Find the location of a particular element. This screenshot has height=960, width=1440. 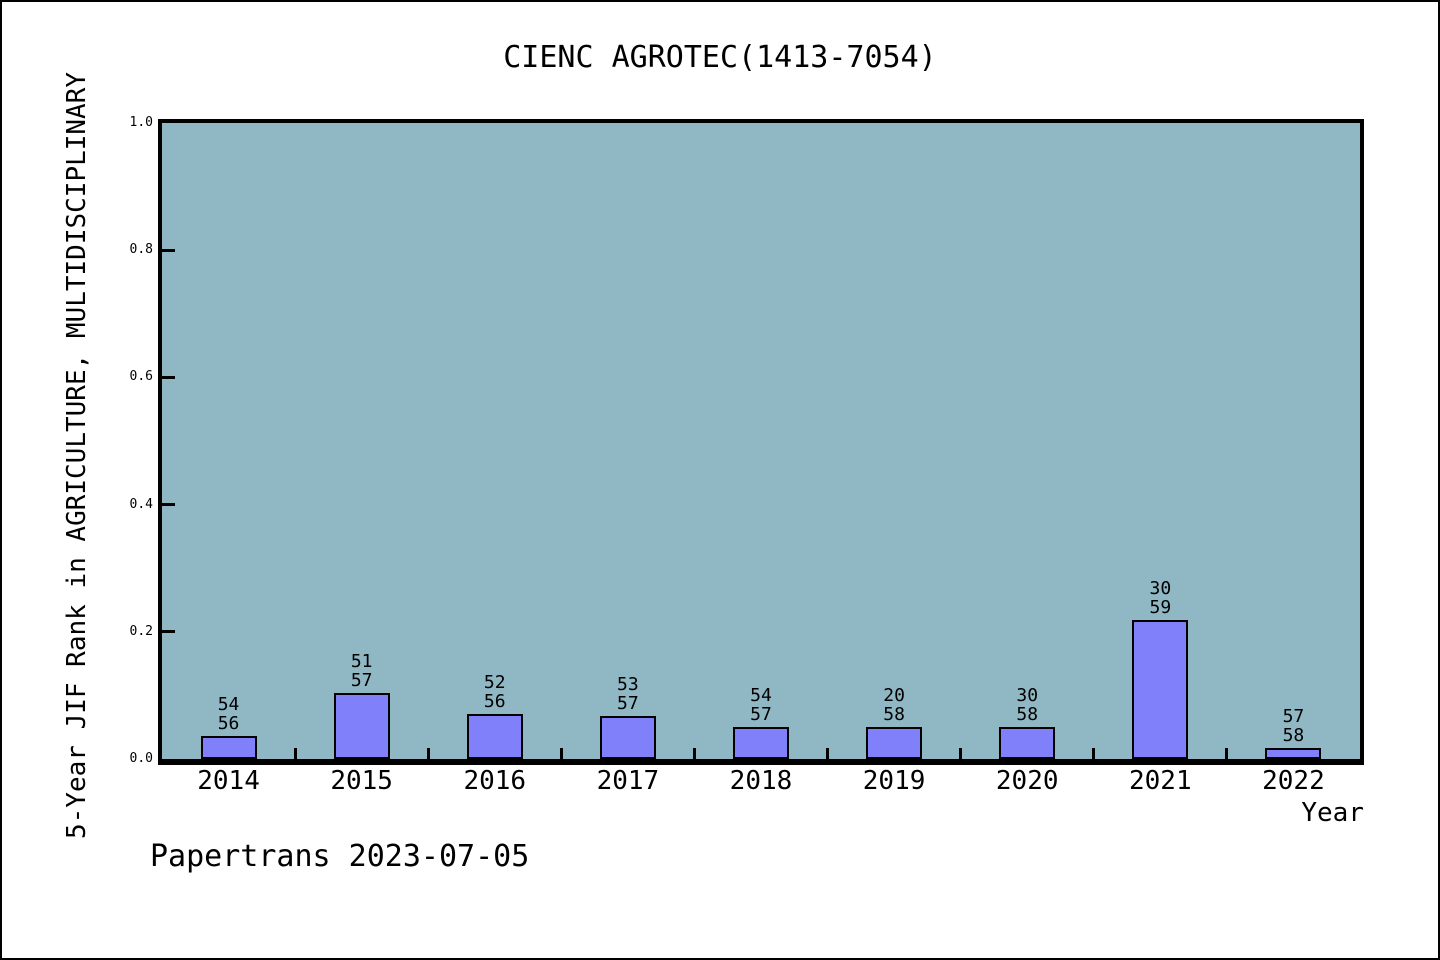

bar-value-label-2020: 30 58 is located at coordinates (1027, 705).